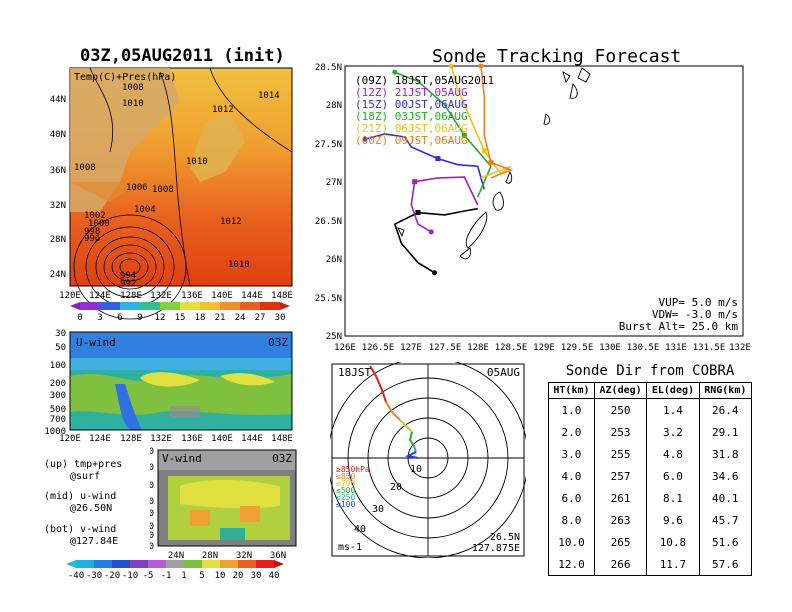  What do you see at coordinates (58, 384) in the screenshot?
I see `svg-text: 200` at bounding box center [58, 384].